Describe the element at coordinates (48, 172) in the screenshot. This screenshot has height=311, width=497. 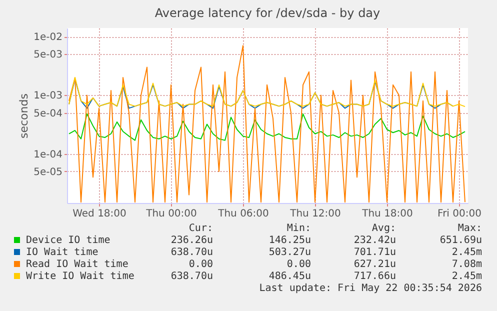
I see `y-tick-label: 5e-05` at that location.